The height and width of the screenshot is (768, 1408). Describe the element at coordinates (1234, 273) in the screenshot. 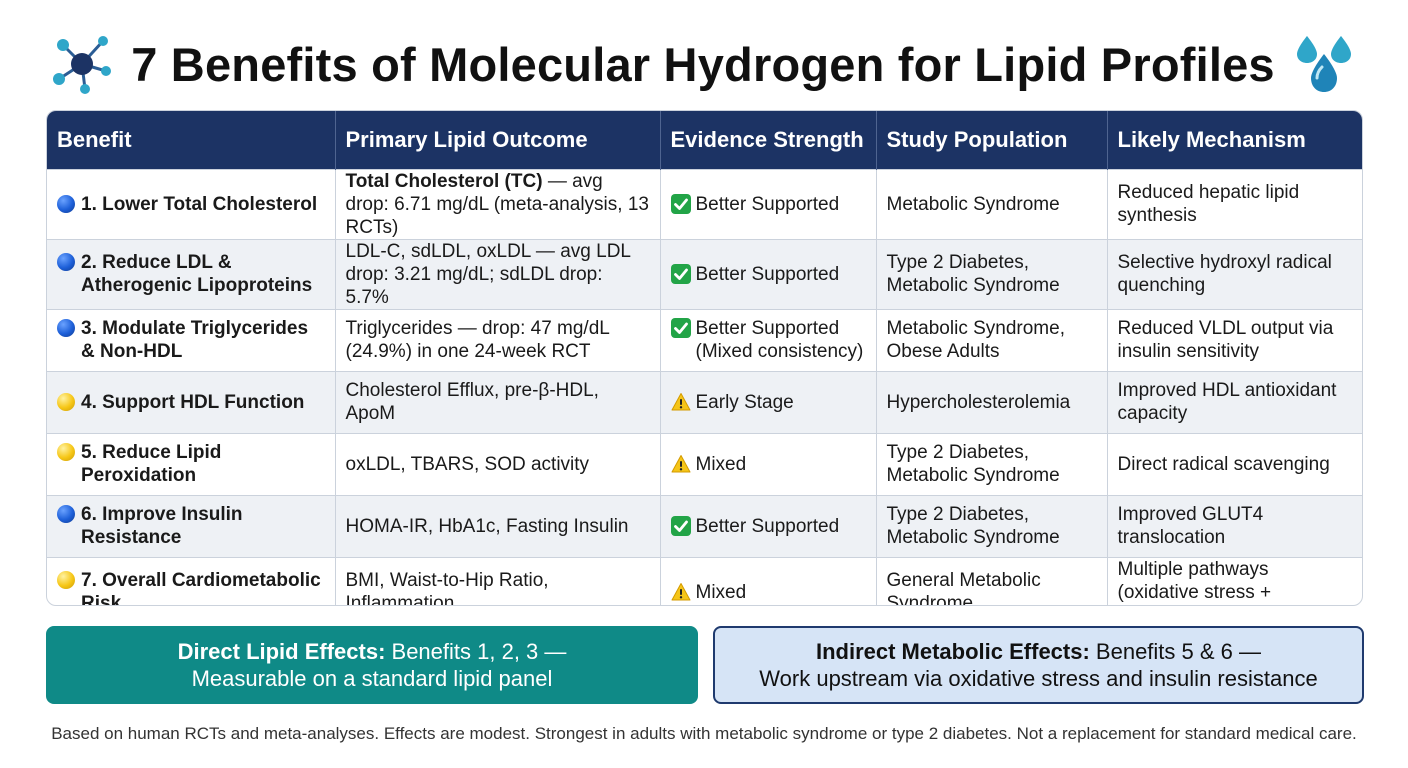

I see `mechanism-cell: Selective hydroxyl radical quenching` at that location.